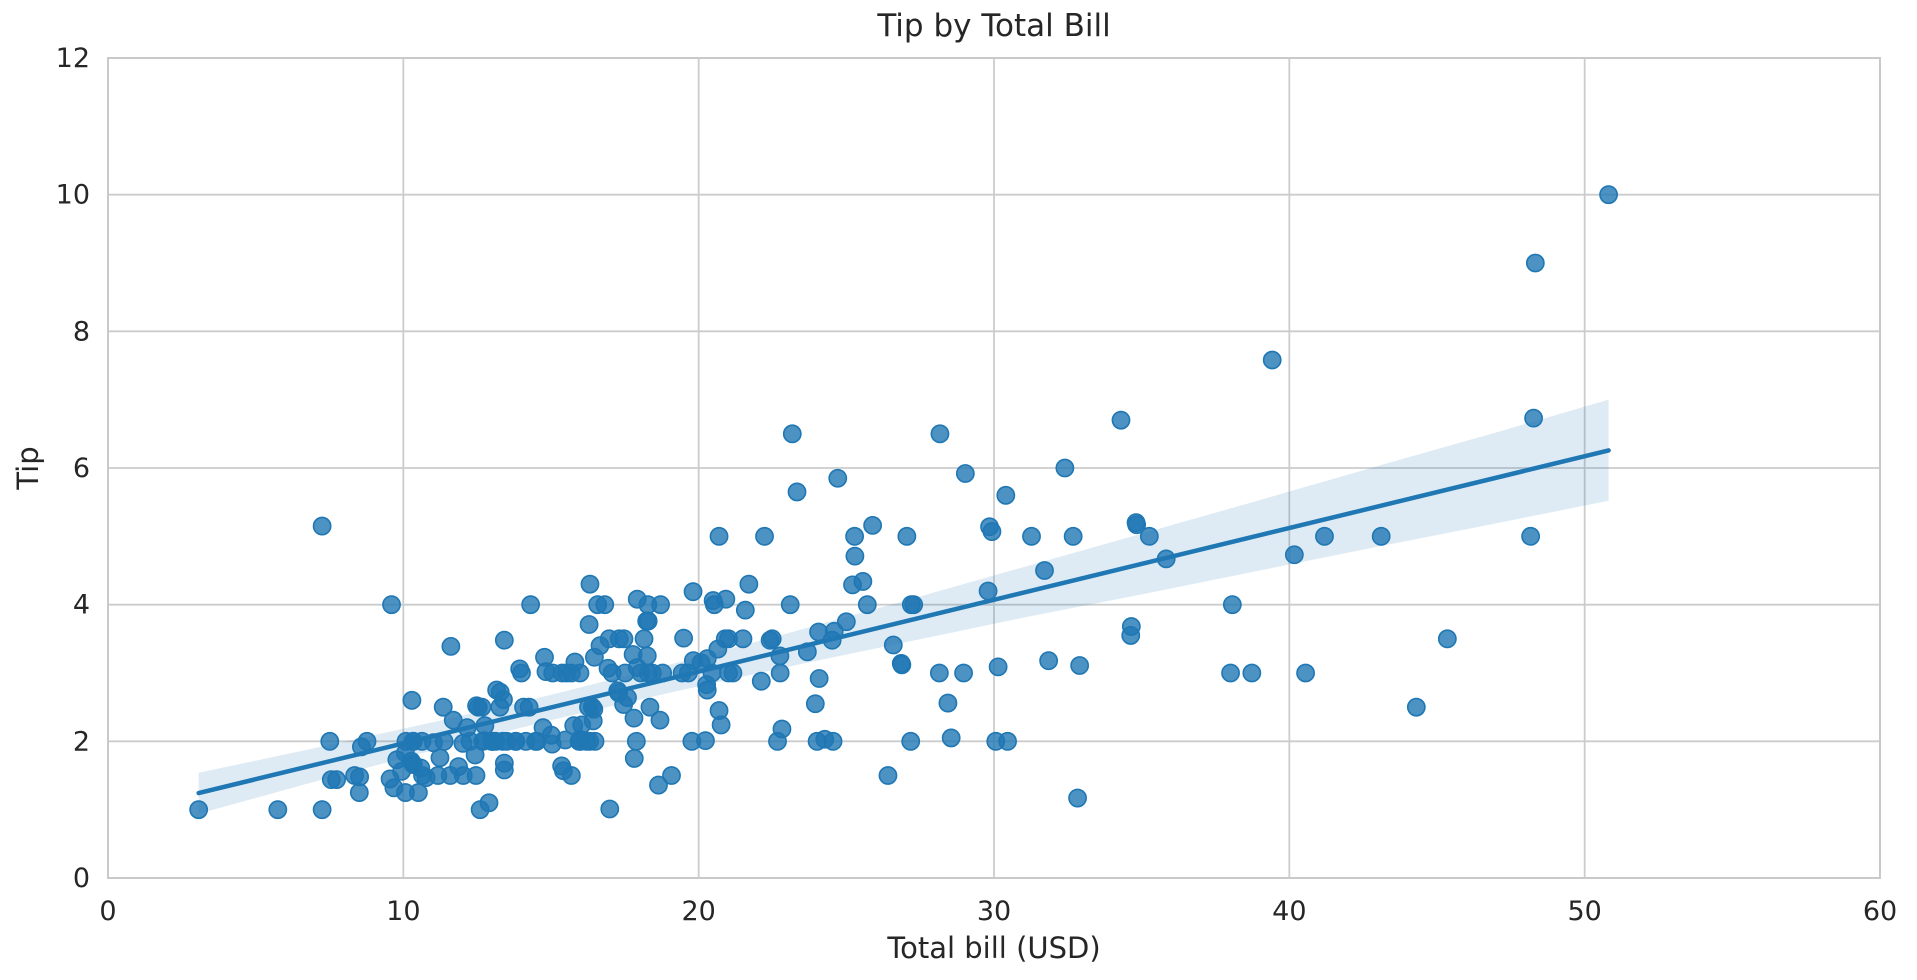 The width and height of the screenshot is (1917, 980). Describe the element at coordinates (81, 878) in the screenshot. I see `y-tick-label: 0` at that location.